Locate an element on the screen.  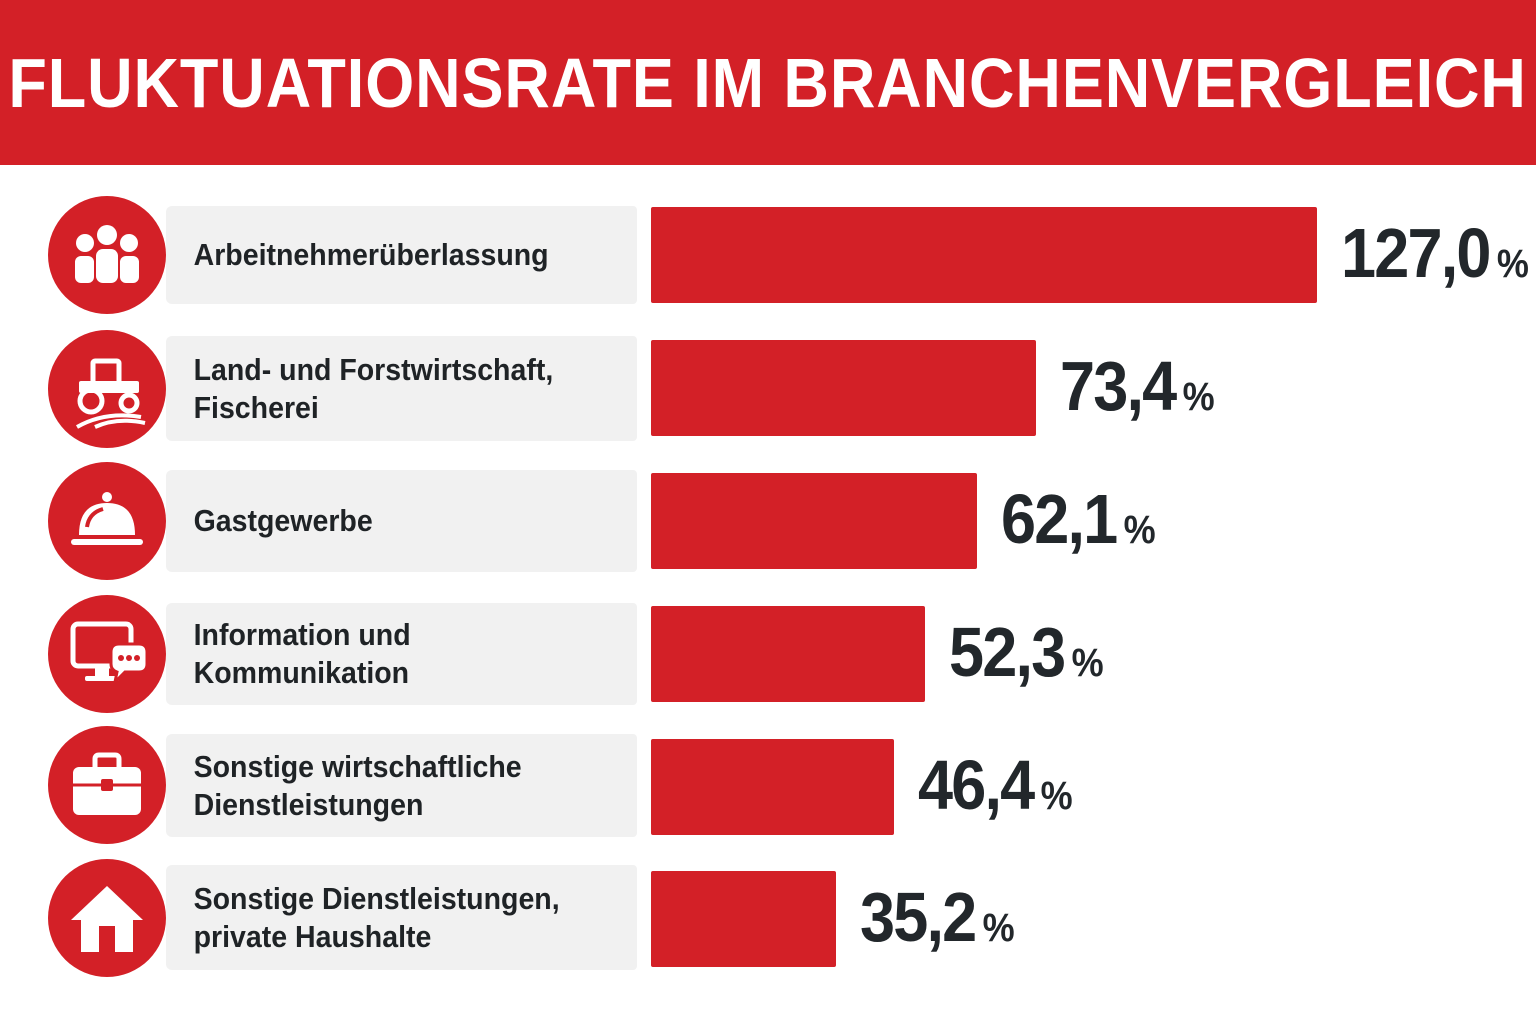
category-label-box: Gastgewerbe is located at coordinates (401, 521).